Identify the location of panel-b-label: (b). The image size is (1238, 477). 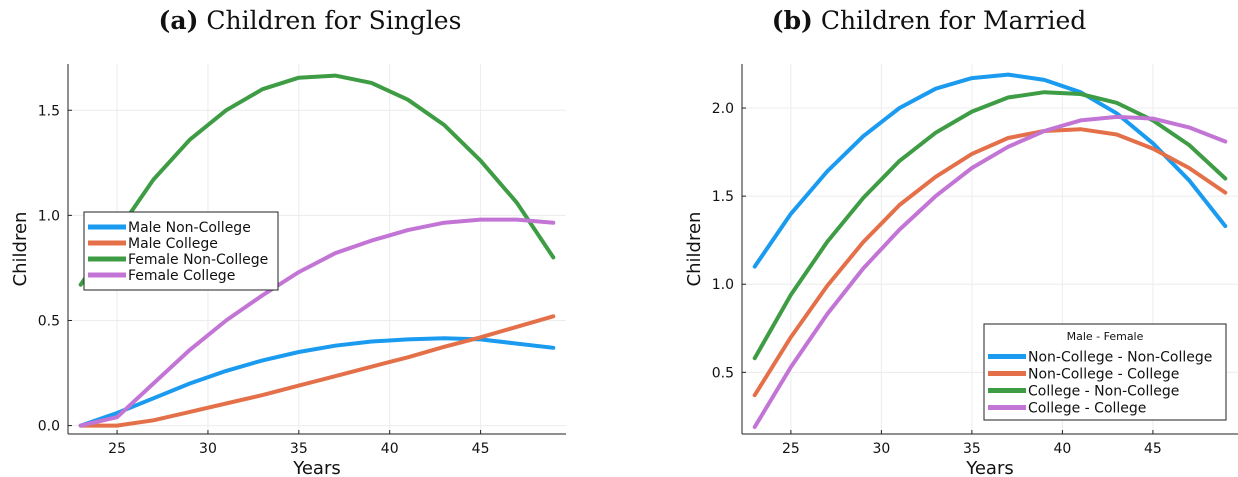
(792, 20).